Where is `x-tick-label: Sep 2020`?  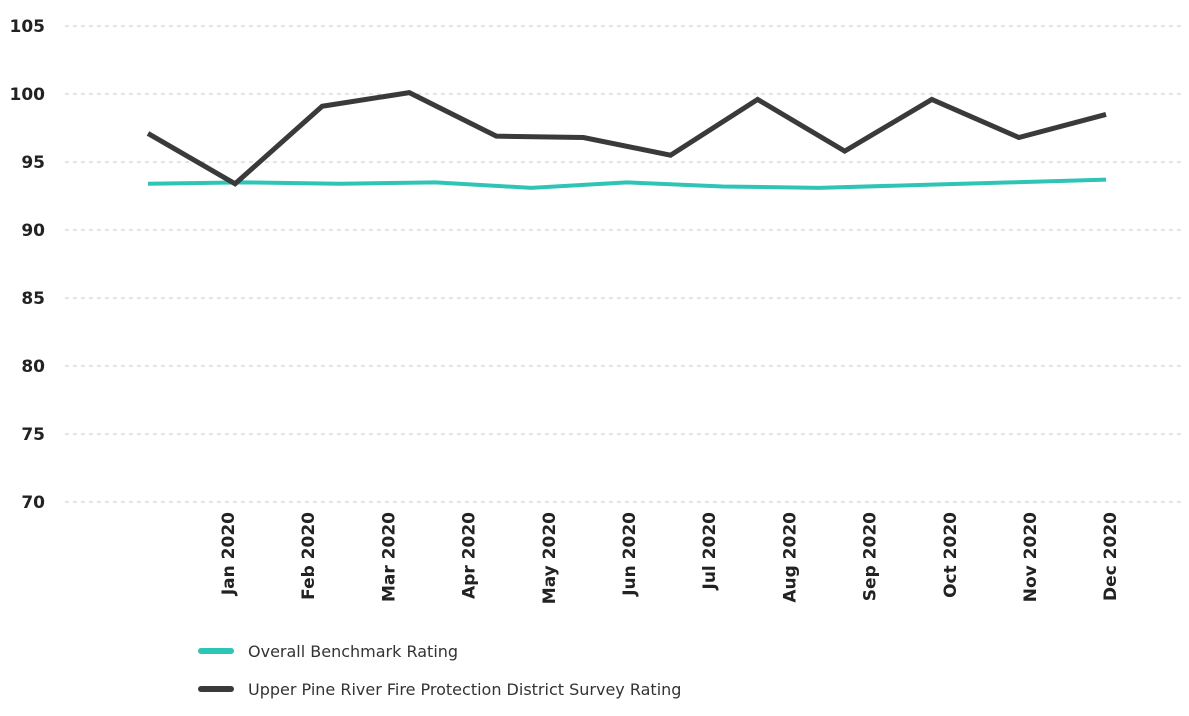
x-tick-label: Sep 2020 is located at coordinates (871, 556).